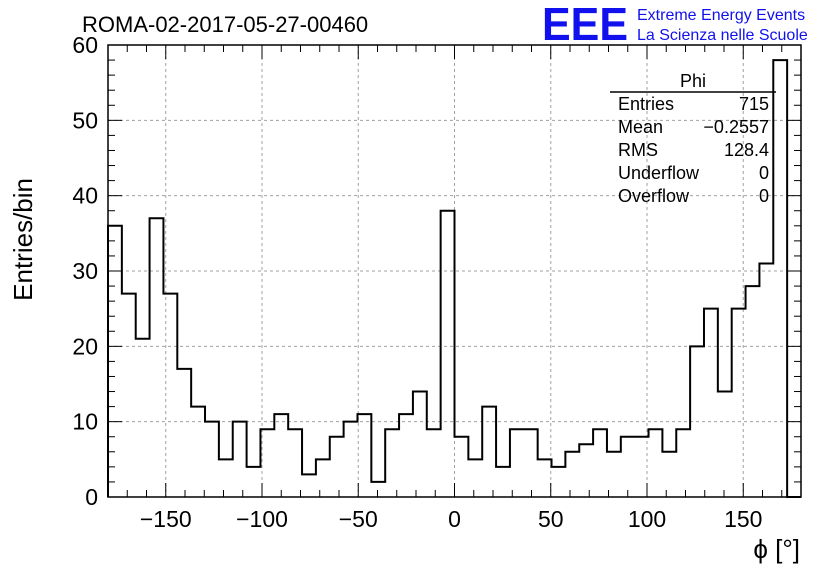 The width and height of the screenshot is (836, 572). What do you see at coordinates (85, 346) in the screenshot?
I see `y-tick-label: 20` at bounding box center [85, 346].